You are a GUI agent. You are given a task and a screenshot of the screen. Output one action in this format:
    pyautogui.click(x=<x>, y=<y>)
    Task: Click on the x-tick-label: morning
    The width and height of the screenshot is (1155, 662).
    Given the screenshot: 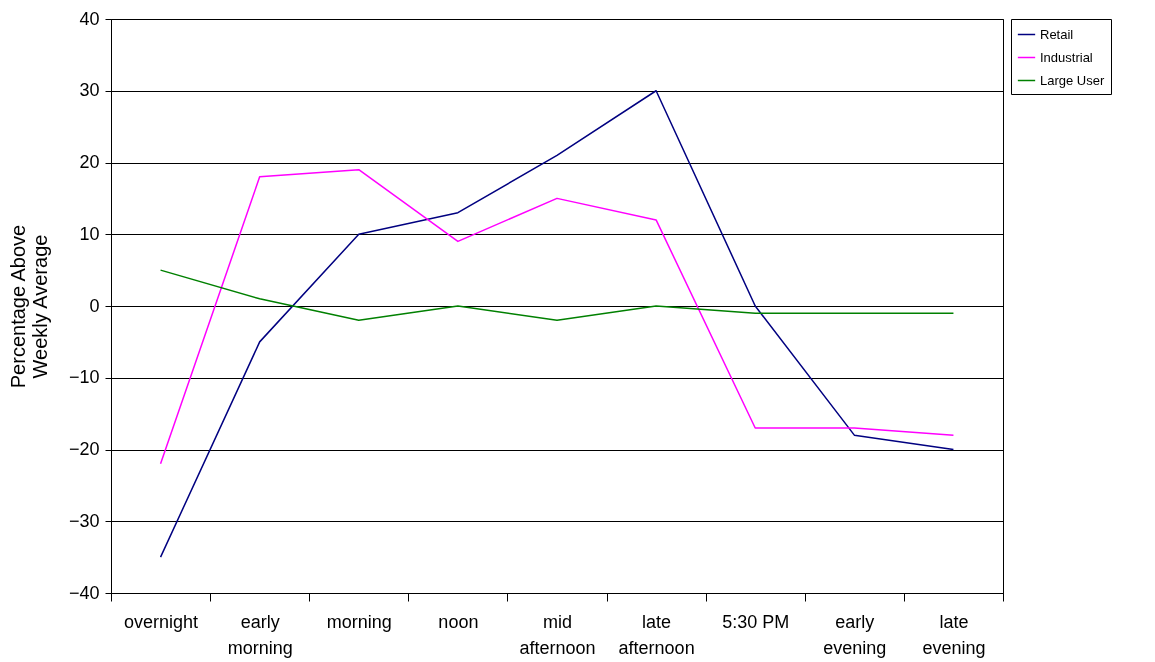 What is the action you would take?
    pyautogui.click(x=359, y=621)
    